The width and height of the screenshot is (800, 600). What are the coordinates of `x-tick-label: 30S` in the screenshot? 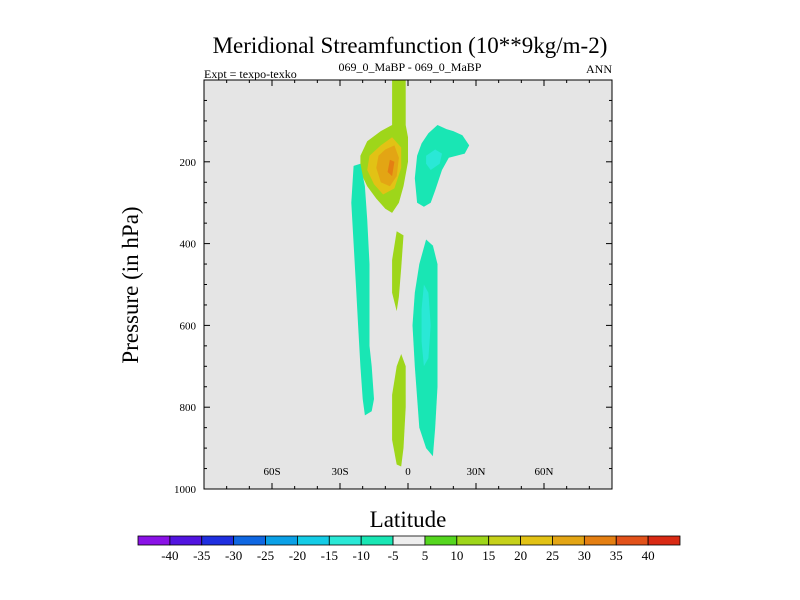 It's located at (339, 472).